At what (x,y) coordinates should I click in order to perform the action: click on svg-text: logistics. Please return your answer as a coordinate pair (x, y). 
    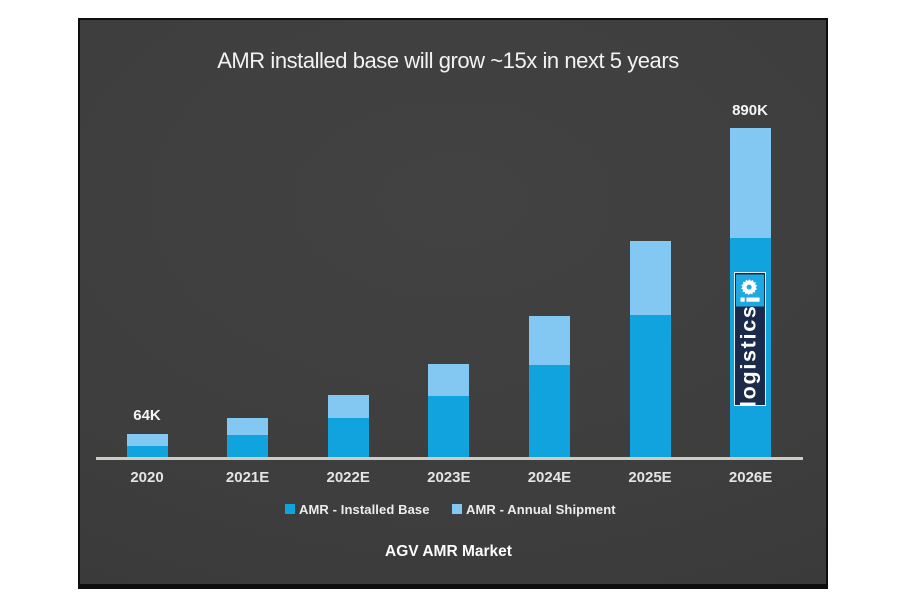
    Looking at the image, I should click on (749, 355).